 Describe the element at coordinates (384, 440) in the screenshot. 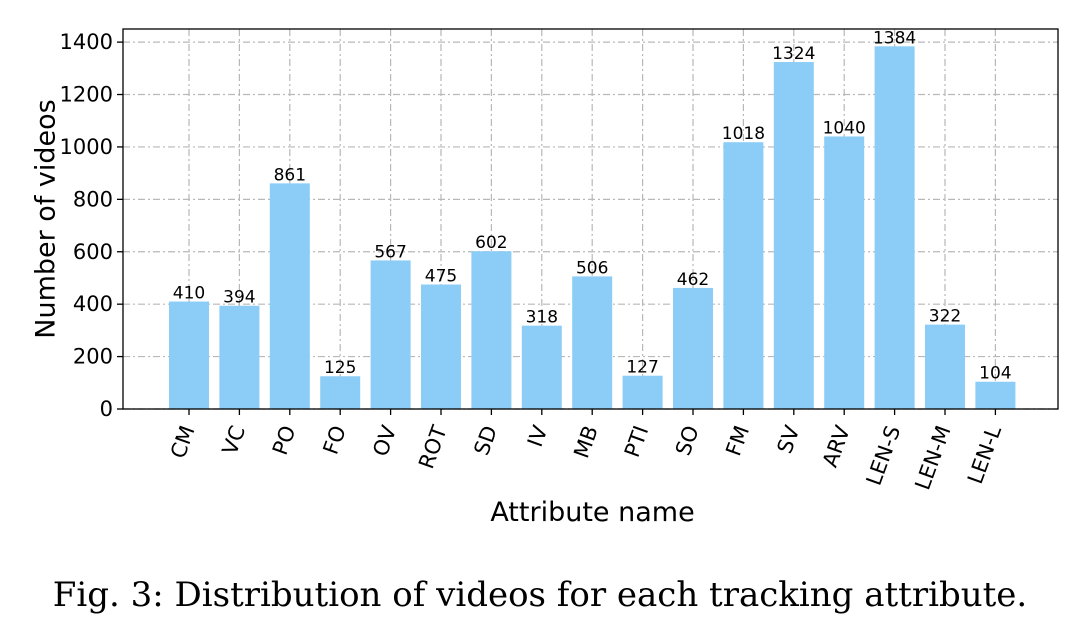

I see `x-tick-label: OV` at that location.